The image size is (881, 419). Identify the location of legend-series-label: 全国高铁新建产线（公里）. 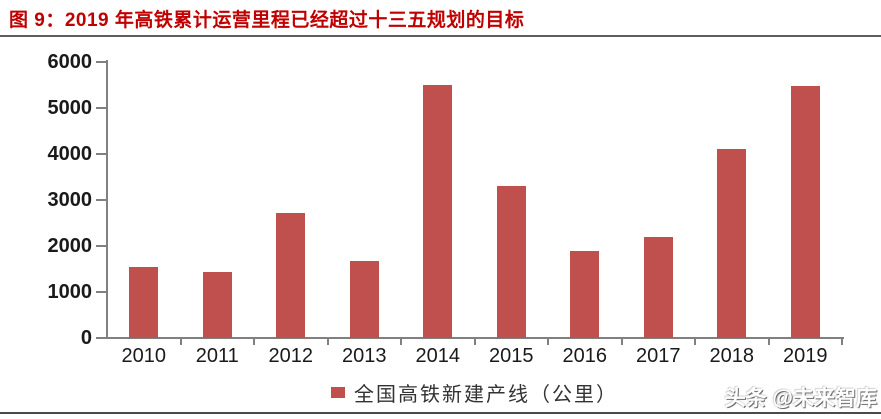
(486, 394).